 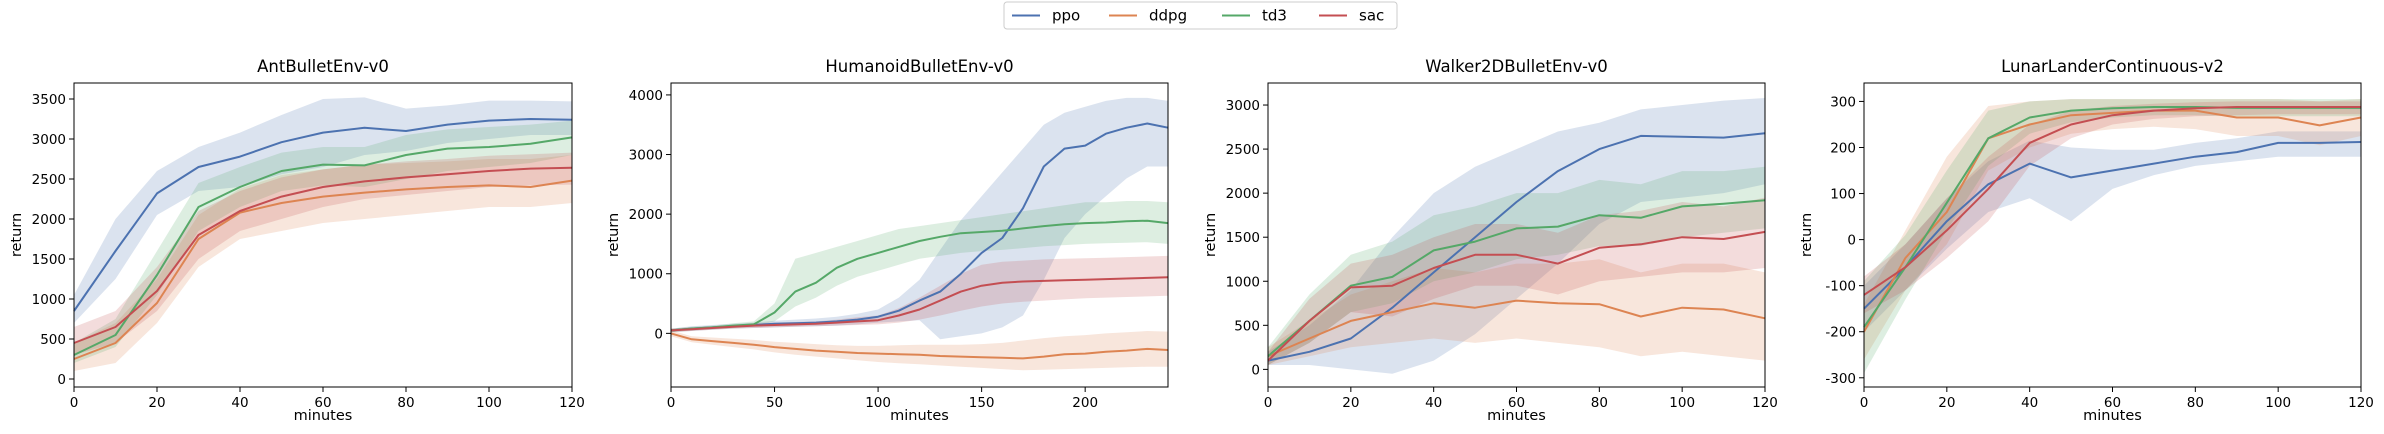 What do you see at coordinates (982, 403) in the screenshot?
I see `x-tick-label: 150` at bounding box center [982, 403].